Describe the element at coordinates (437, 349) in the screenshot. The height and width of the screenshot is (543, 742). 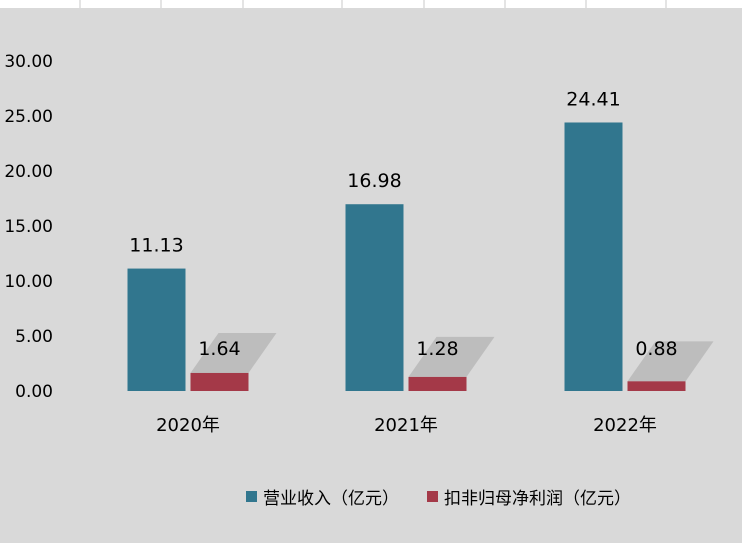
I see `data-label-net-profit: 1.28` at that location.